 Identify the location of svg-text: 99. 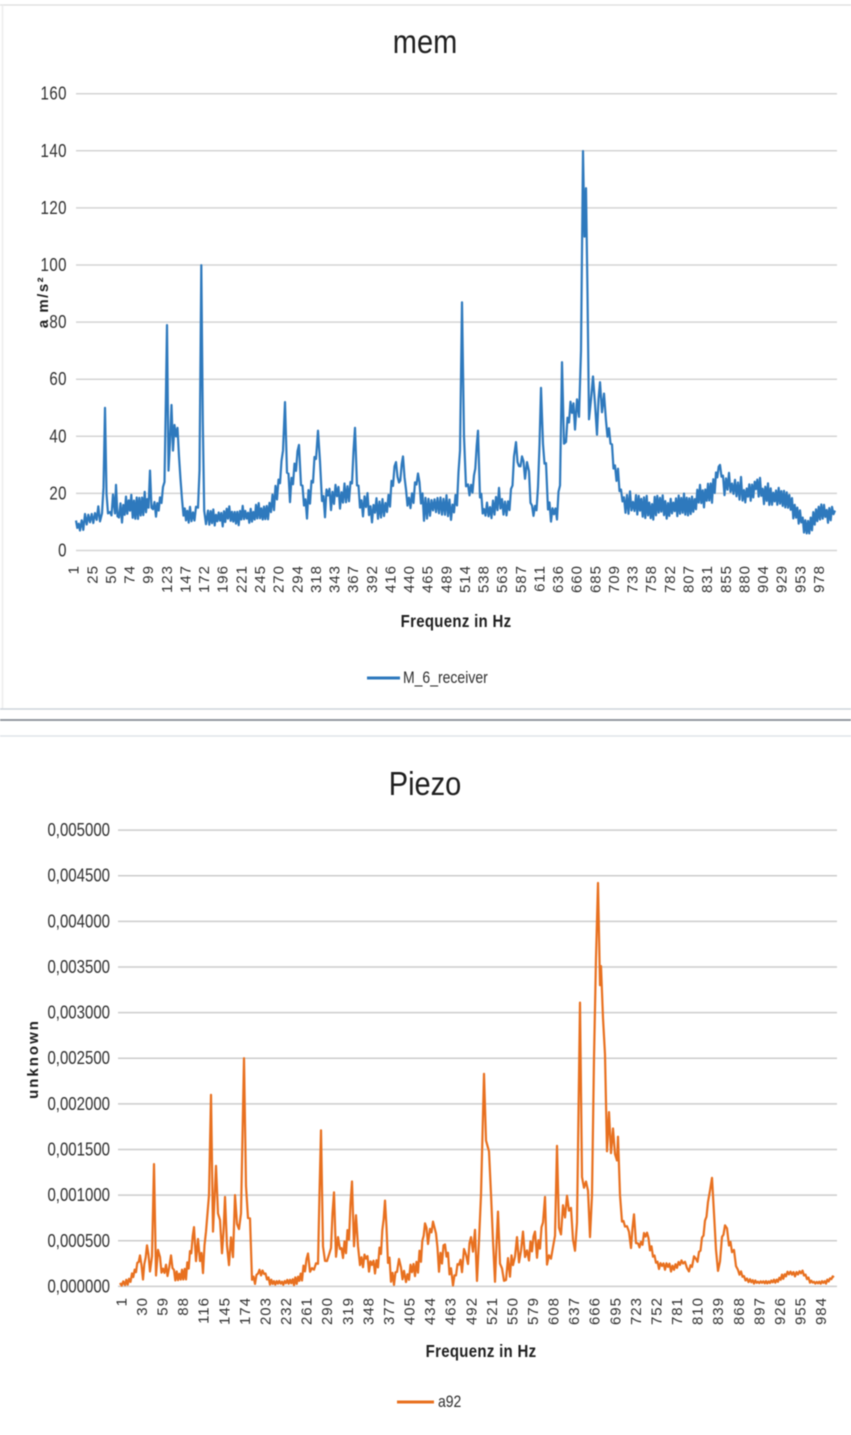
(148, 574).